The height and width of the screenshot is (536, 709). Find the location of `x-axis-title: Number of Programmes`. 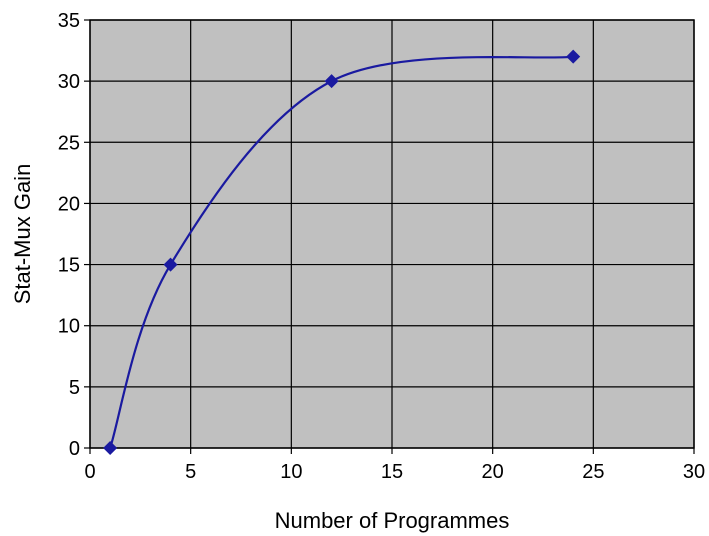

x-axis-title: Number of Programmes is located at coordinates (392, 520).